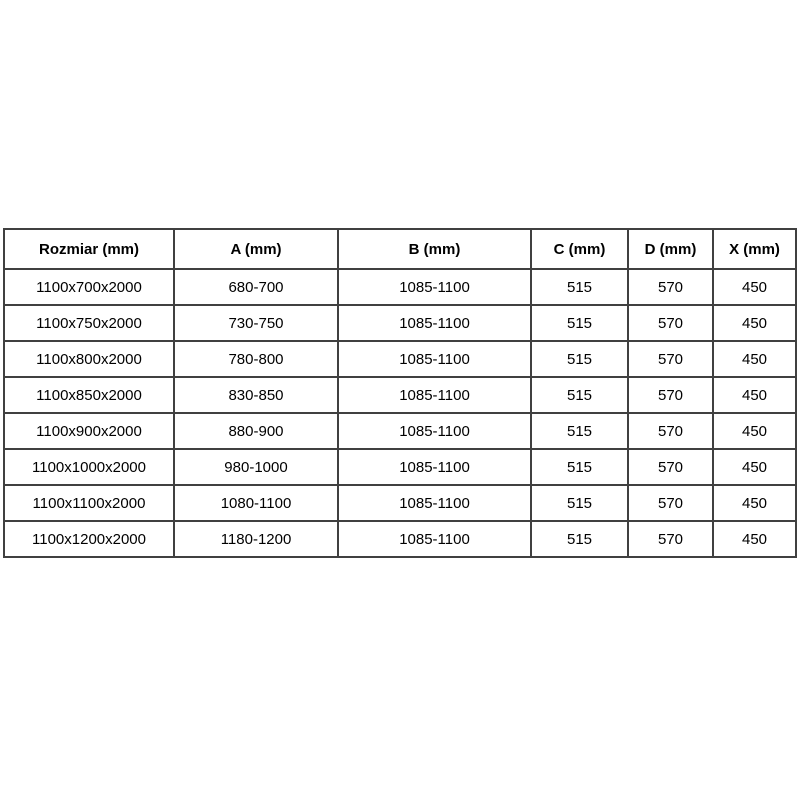 The width and height of the screenshot is (800, 800). Describe the element at coordinates (89, 431) in the screenshot. I see `table-cell: 1100x900x2000` at that location.